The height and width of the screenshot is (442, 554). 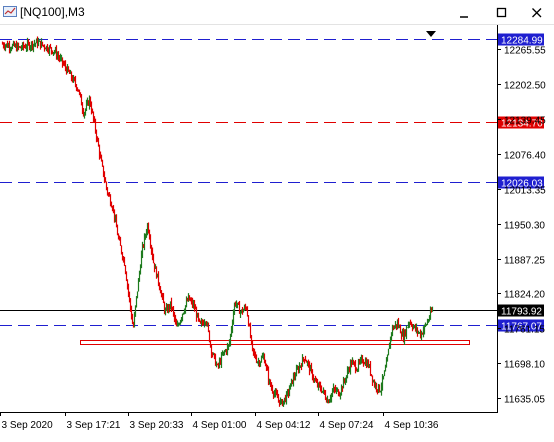 What do you see at coordinates (524, 365) in the screenshot?
I see `y-tick-label: 11698.10` at bounding box center [524, 365].